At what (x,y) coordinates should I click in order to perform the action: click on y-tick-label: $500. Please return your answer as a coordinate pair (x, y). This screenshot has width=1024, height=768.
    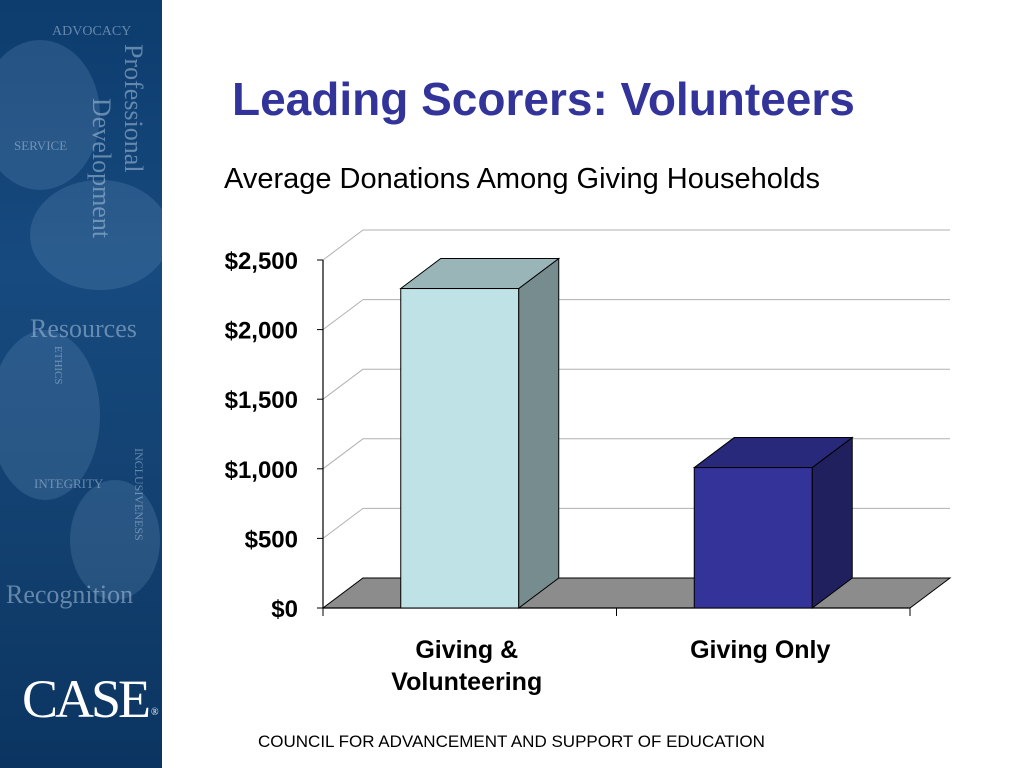
    Looking at the image, I should click on (271, 539).